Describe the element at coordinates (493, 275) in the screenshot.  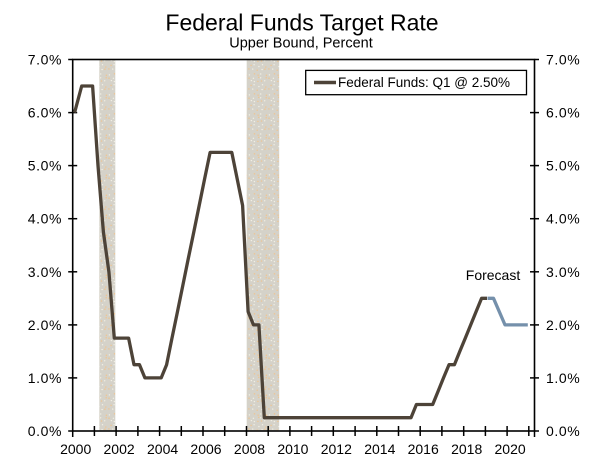
I see `svg-text: Forecast` at that location.